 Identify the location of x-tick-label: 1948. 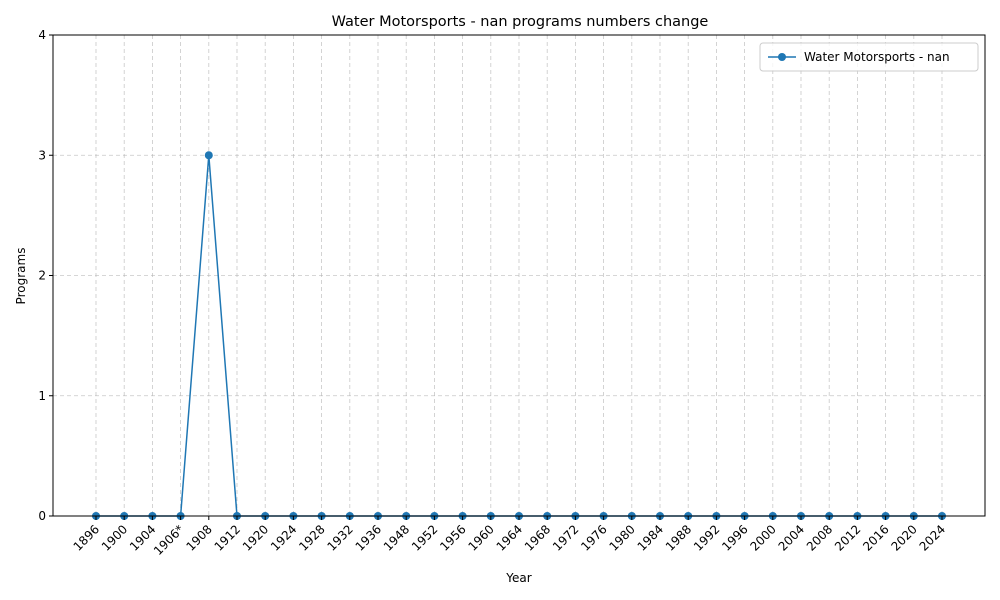
(396, 537).